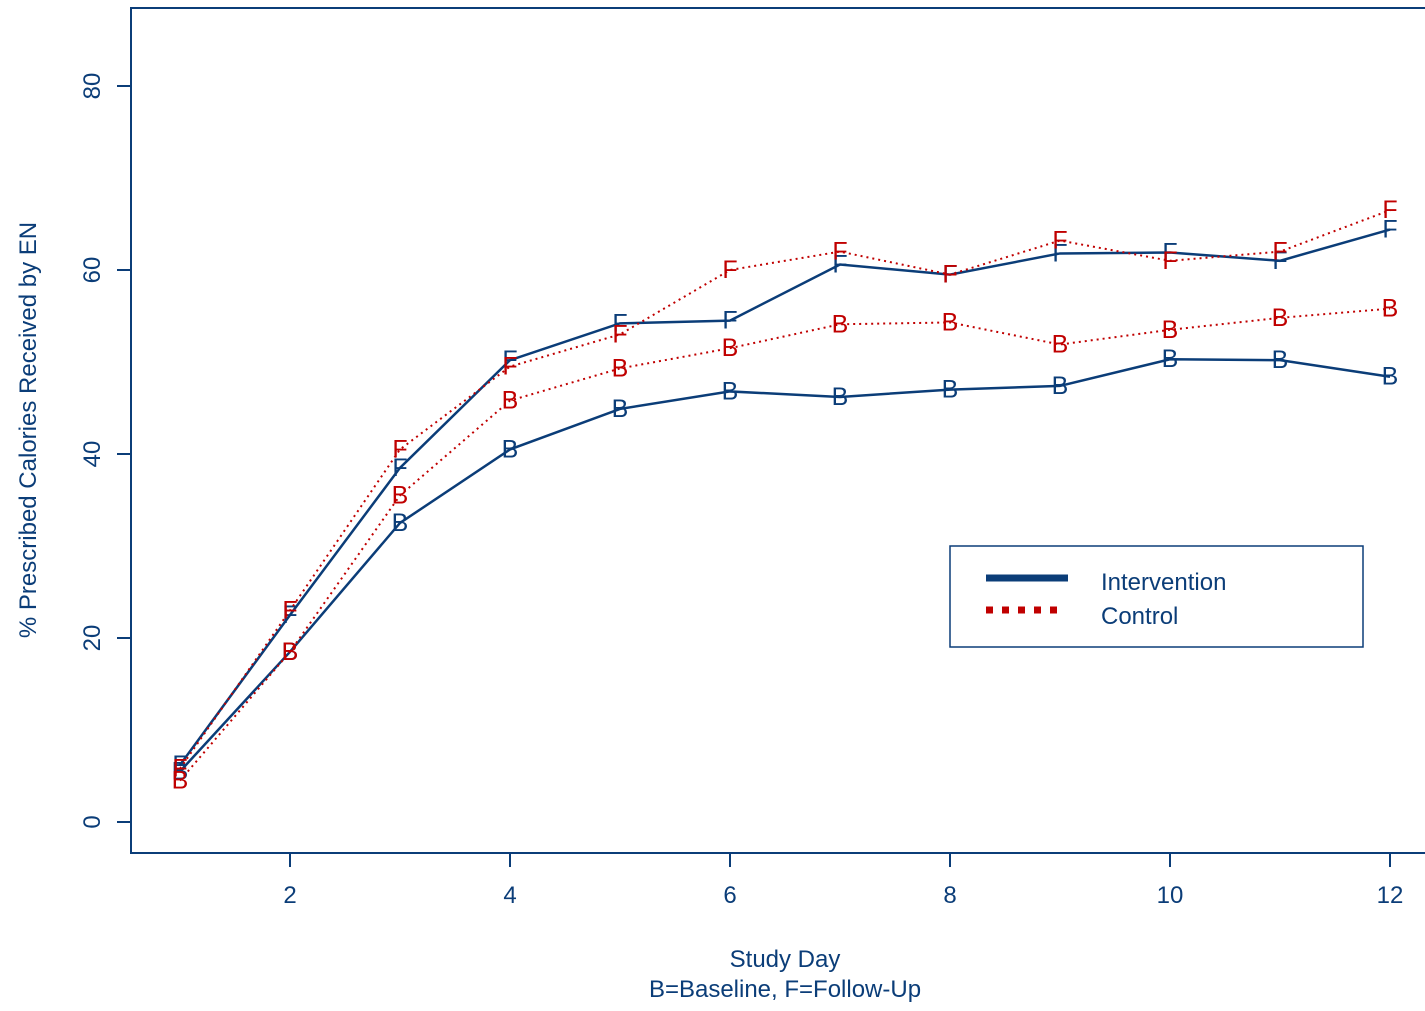 The width and height of the screenshot is (1425, 1011). I want to click on y-axis: 0 20 40 60 80, so click(105, 451).